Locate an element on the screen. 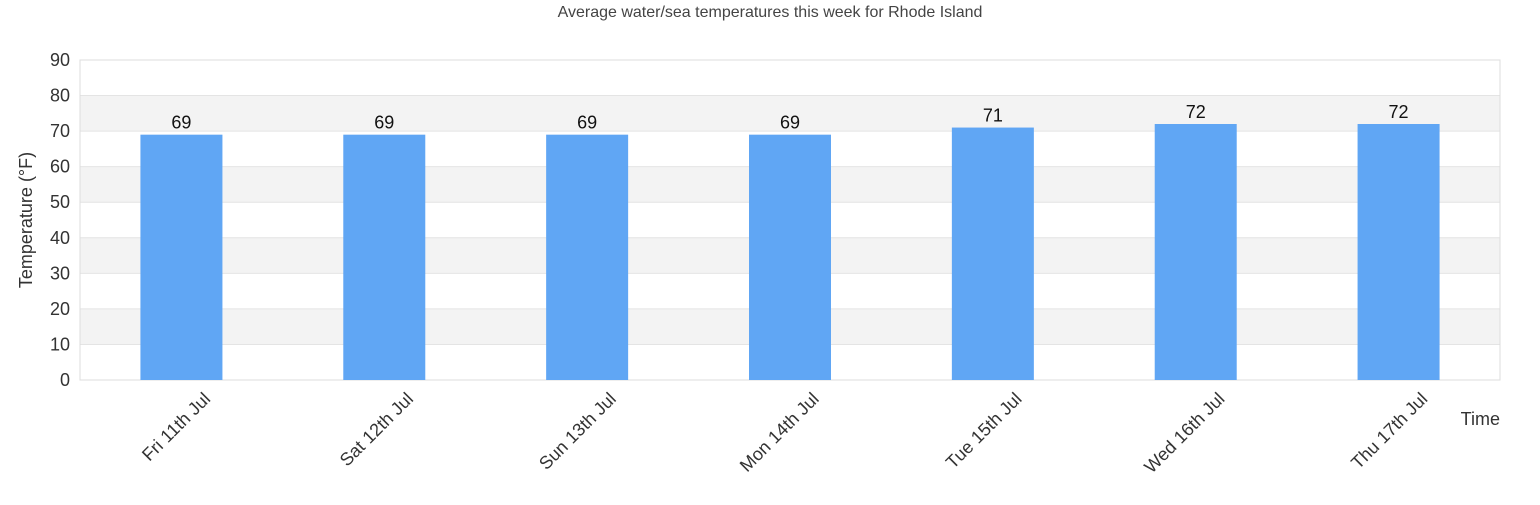 The width and height of the screenshot is (1540, 505). y-tick-label: 60 is located at coordinates (60, 167).